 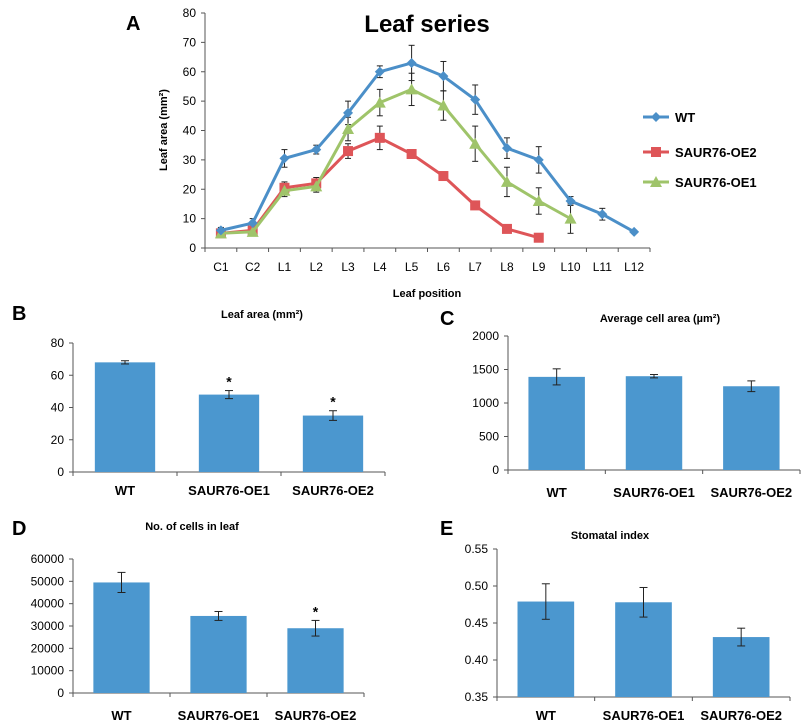 What do you see at coordinates (716, 182) in the screenshot?
I see `chart-a-legend-label: SAUR76-OE1` at bounding box center [716, 182].